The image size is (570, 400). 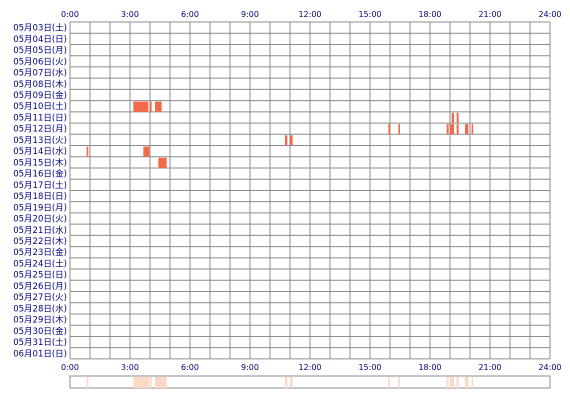 I want to click on x-tick-label-top: 3:00, so click(x=130, y=14).